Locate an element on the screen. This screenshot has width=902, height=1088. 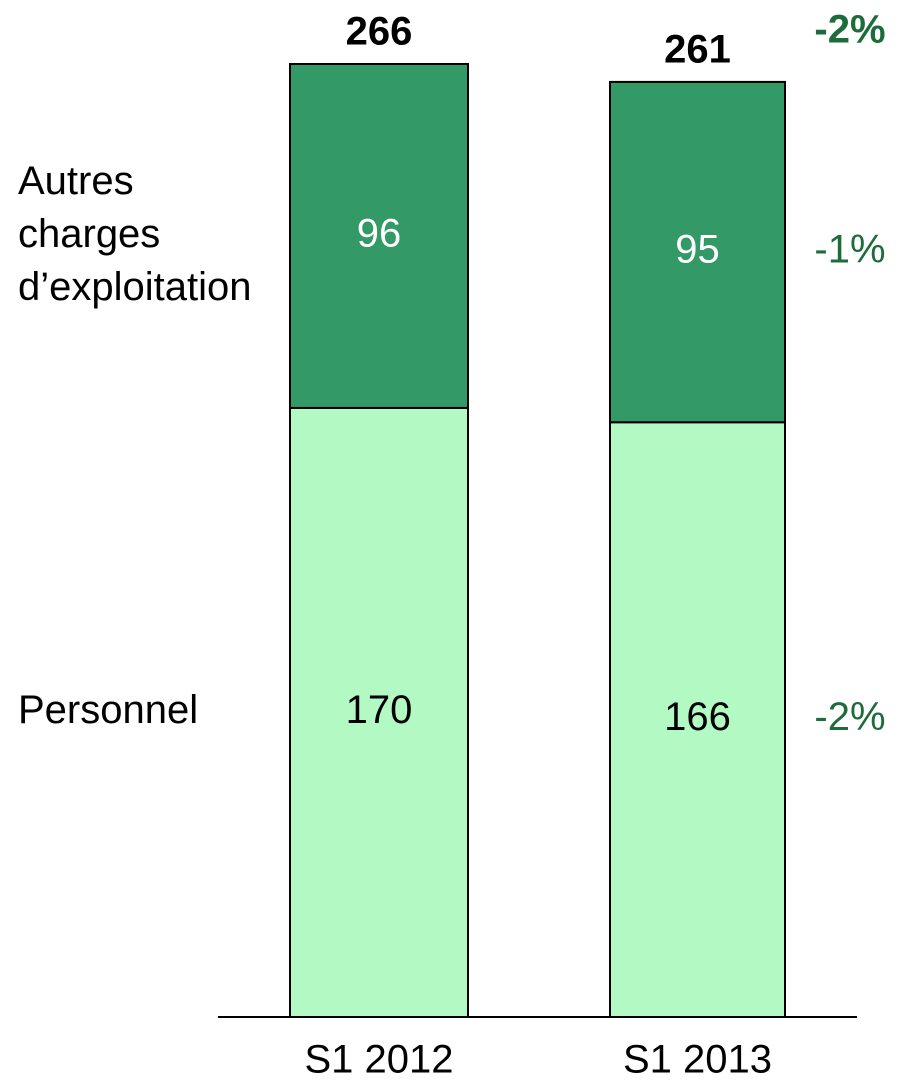
legend-label: Autres charges d’exploitation is located at coordinates (135, 234).